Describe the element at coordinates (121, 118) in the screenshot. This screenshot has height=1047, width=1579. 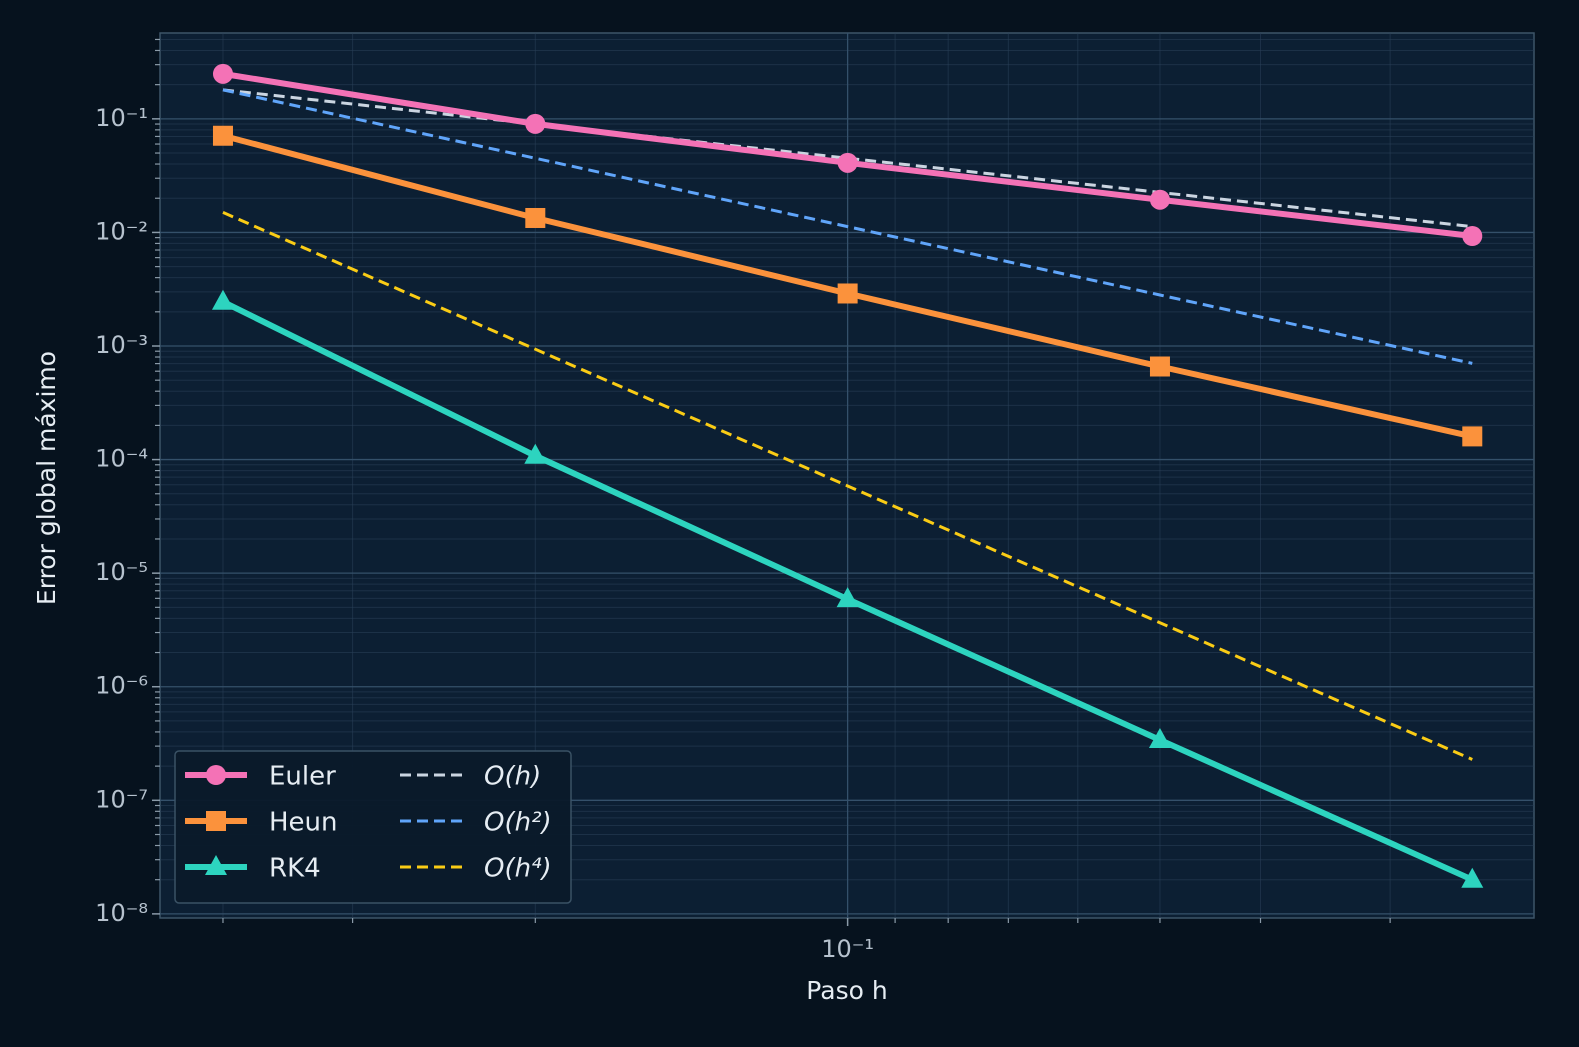
I see `y-tick-label: 10⁻¹` at that location.